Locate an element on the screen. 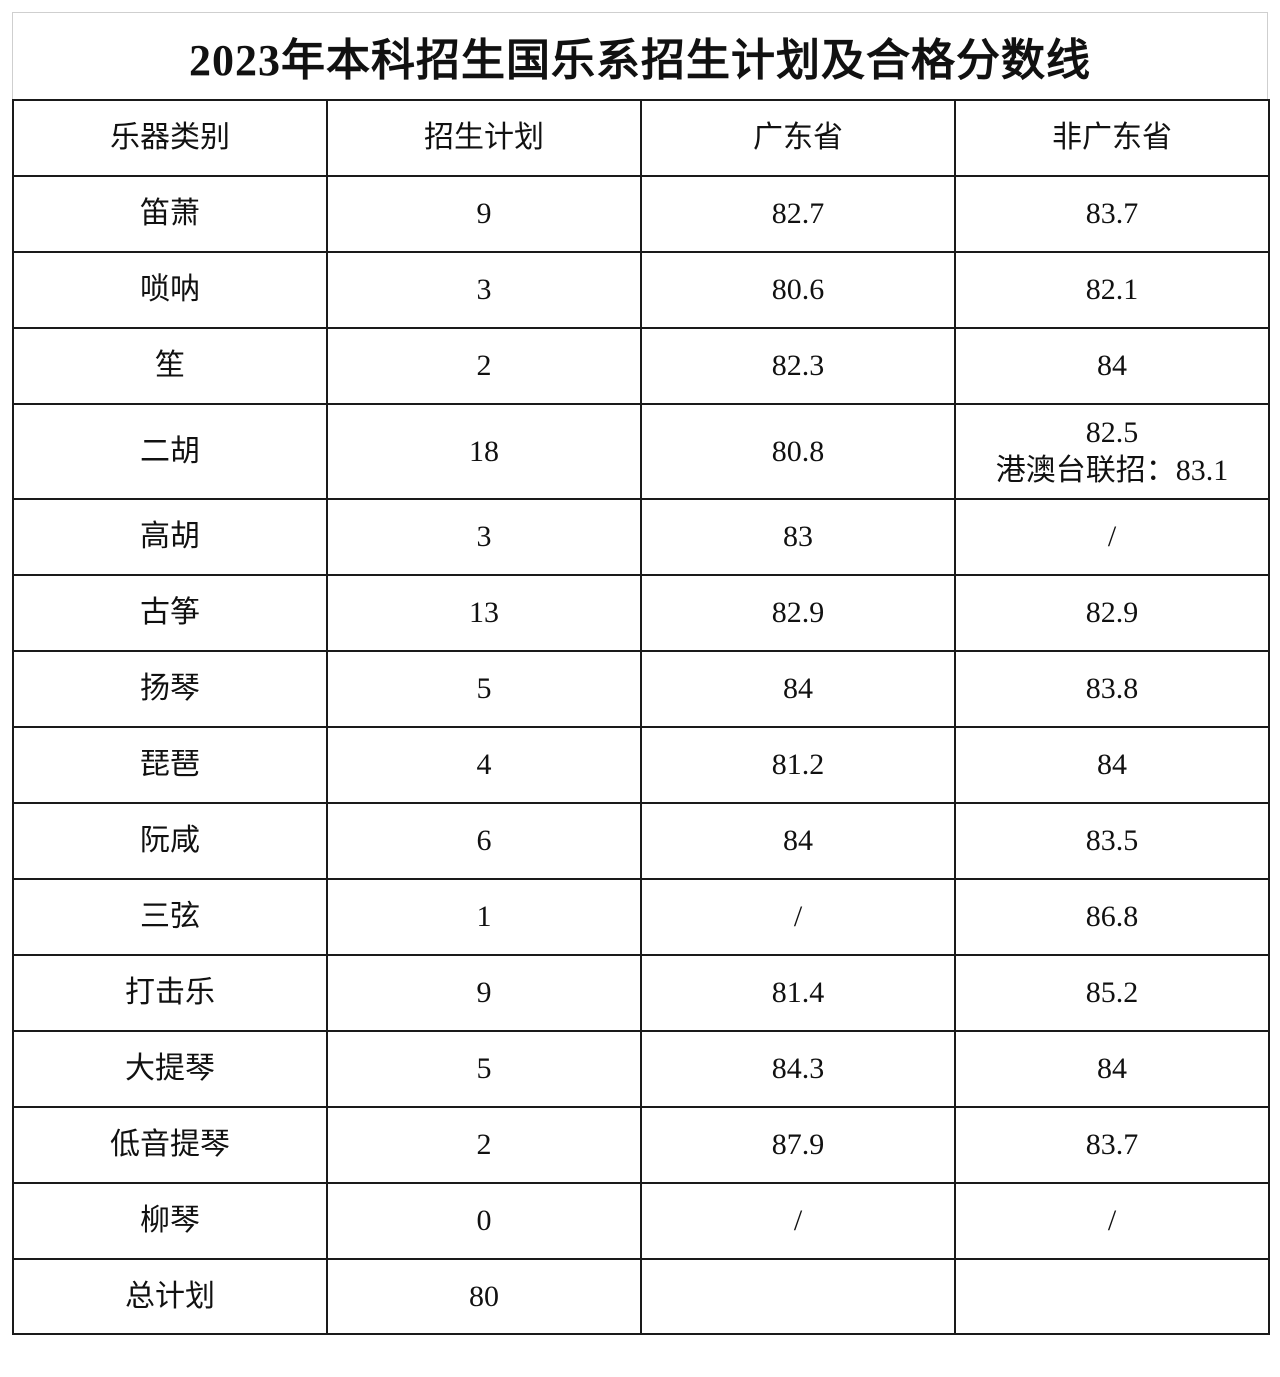 This screenshot has height=1377, width=1280. plan-cell: 13 is located at coordinates (484, 613).